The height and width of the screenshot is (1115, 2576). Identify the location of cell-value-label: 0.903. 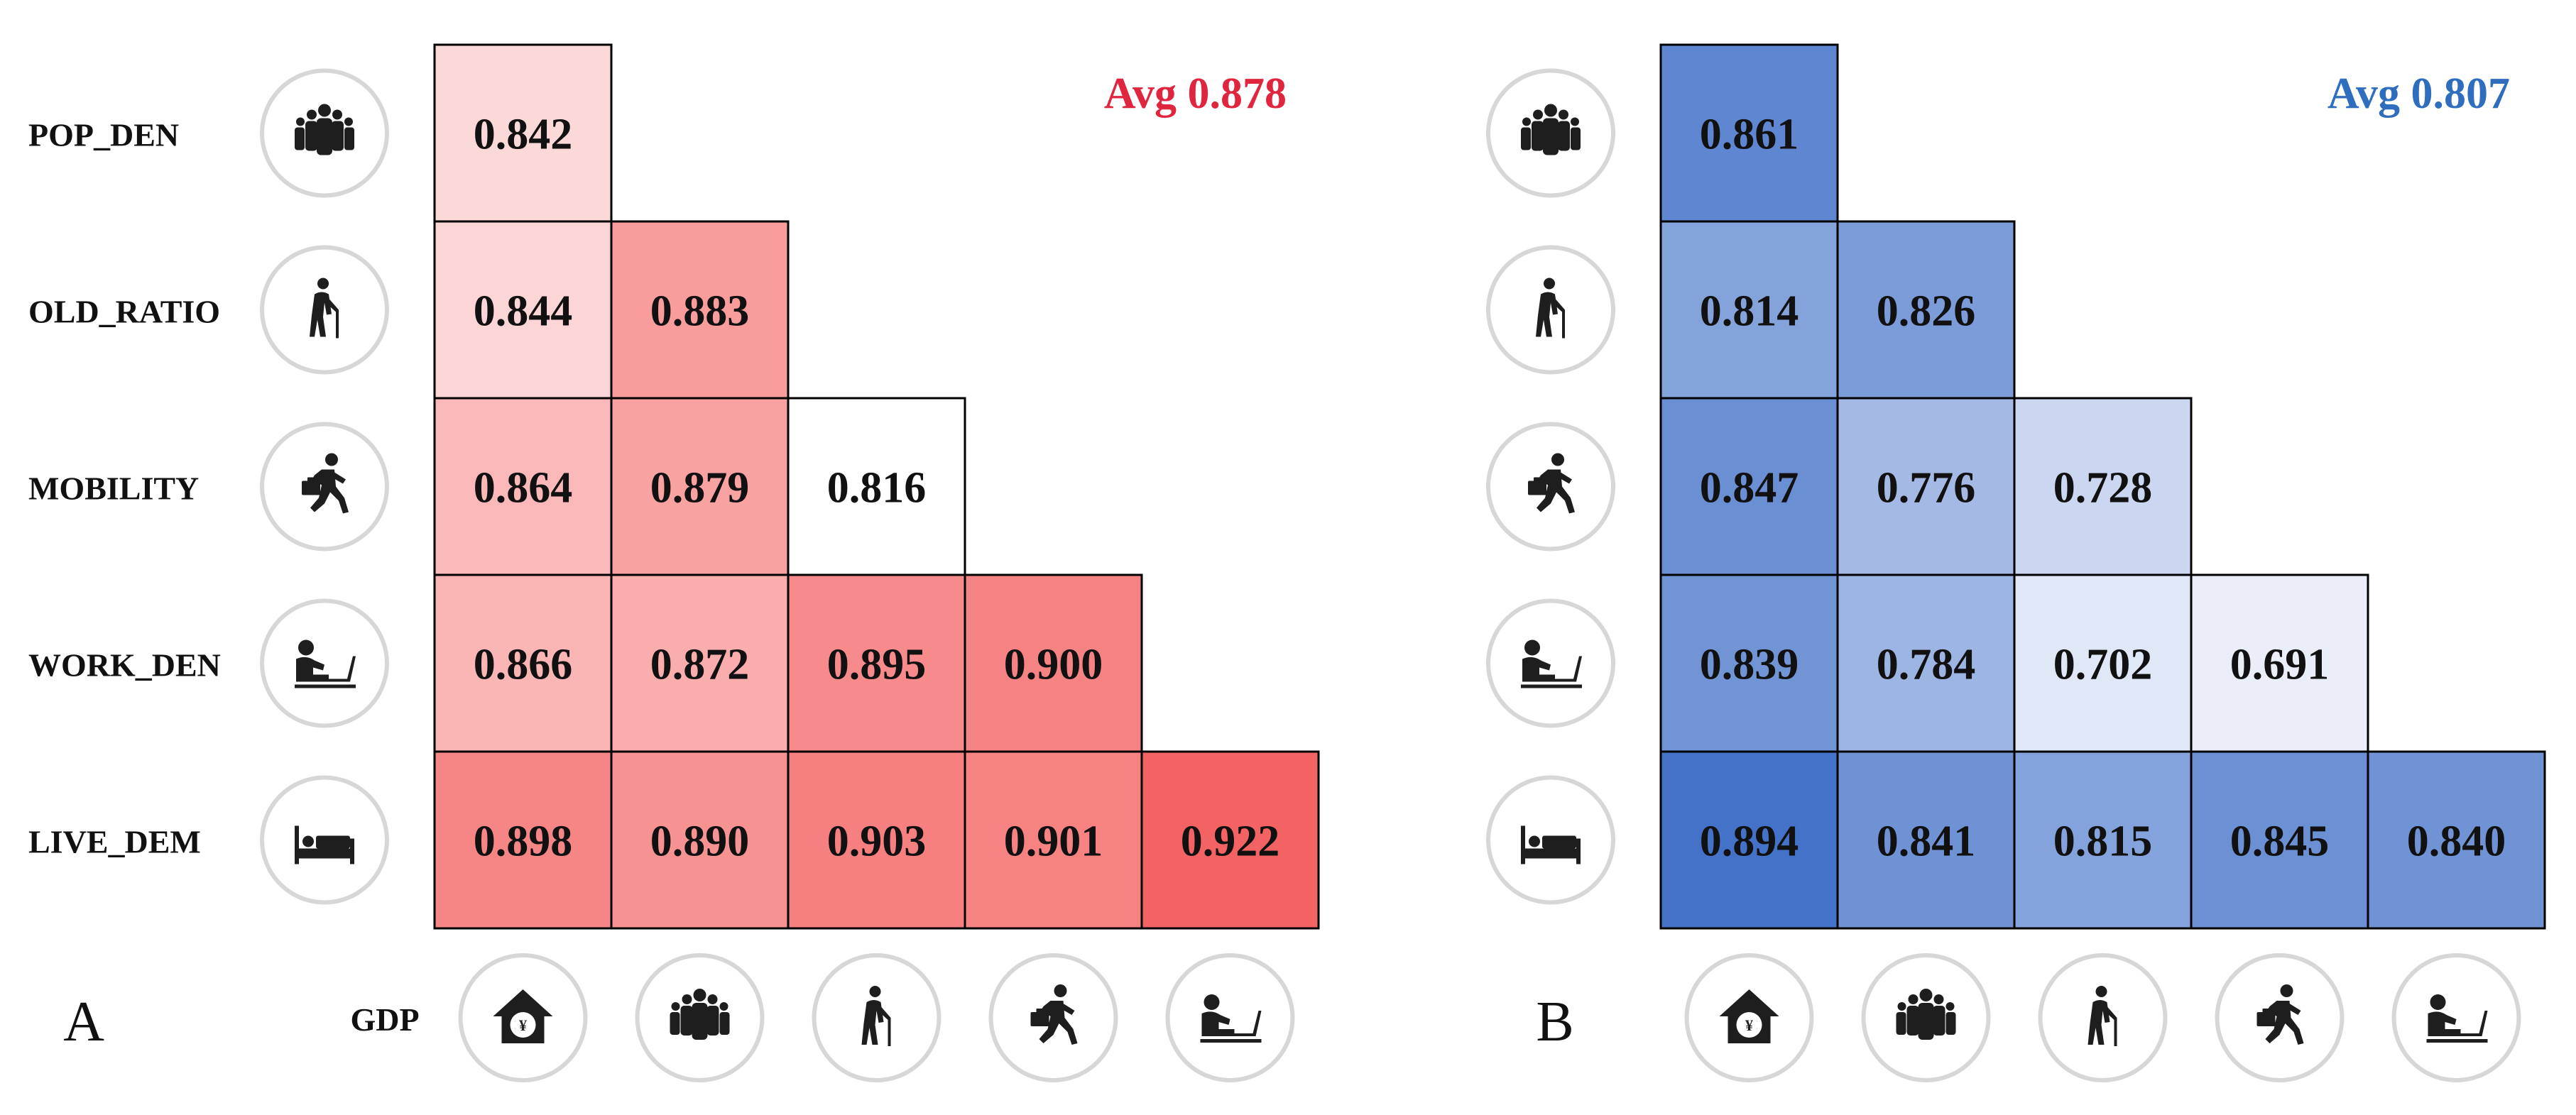
(877, 842).